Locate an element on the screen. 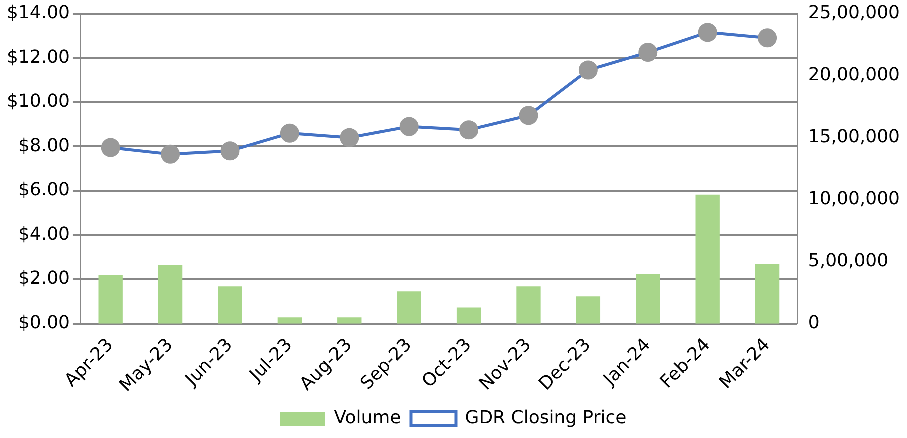  y2-tick-label: 25,00,000 is located at coordinates (854, 13).